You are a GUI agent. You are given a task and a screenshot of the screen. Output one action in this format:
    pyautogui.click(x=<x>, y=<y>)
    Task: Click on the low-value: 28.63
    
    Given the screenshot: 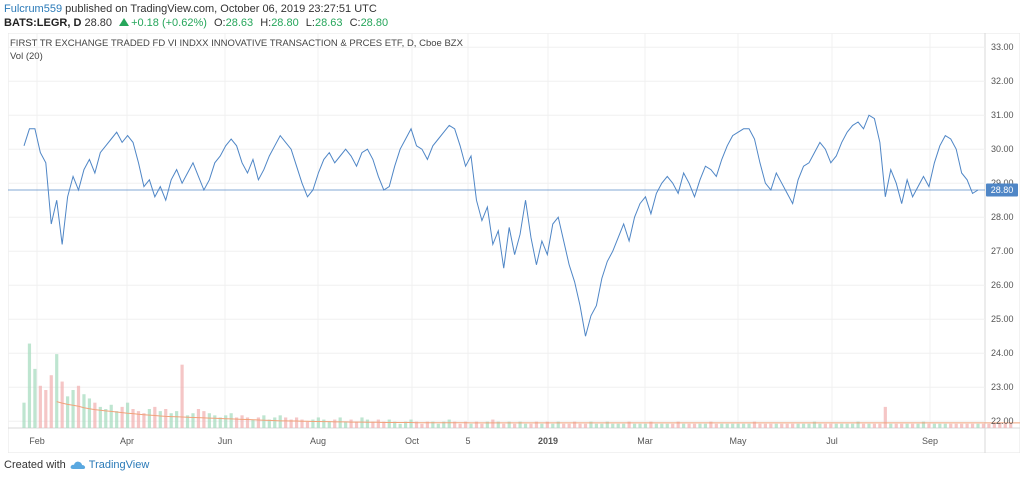 What is the action you would take?
    pyautogui.click(x=328, y=23)
    